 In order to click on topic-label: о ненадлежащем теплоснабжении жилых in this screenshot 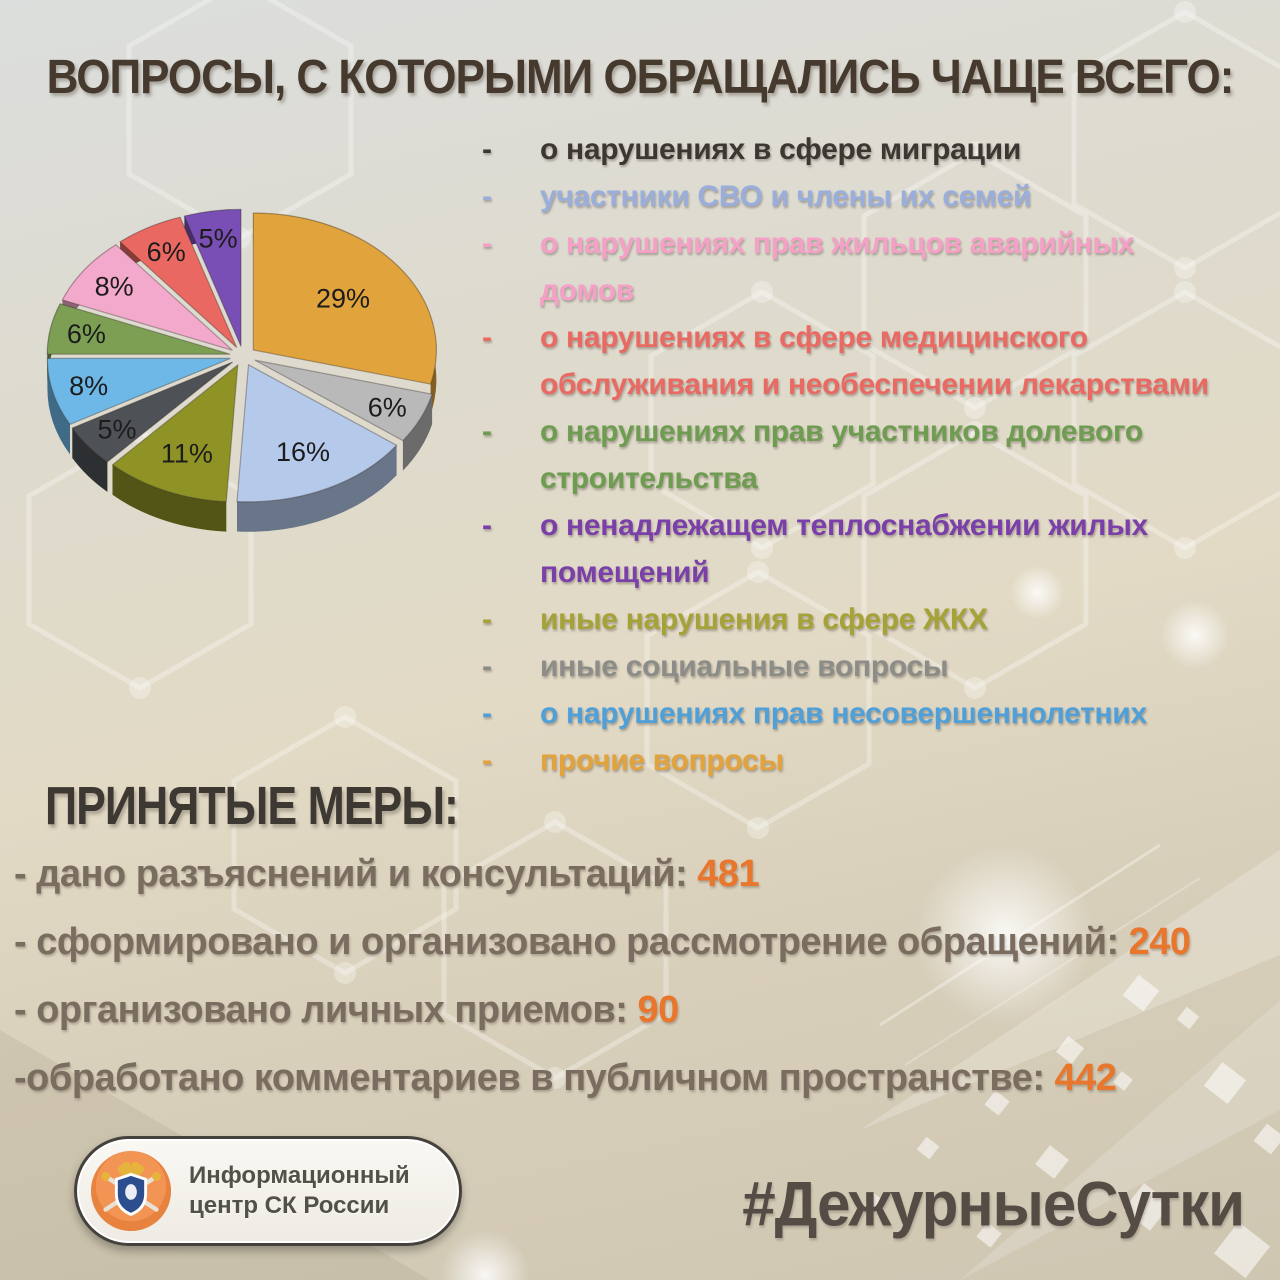, I will do `click(844, 525)`.